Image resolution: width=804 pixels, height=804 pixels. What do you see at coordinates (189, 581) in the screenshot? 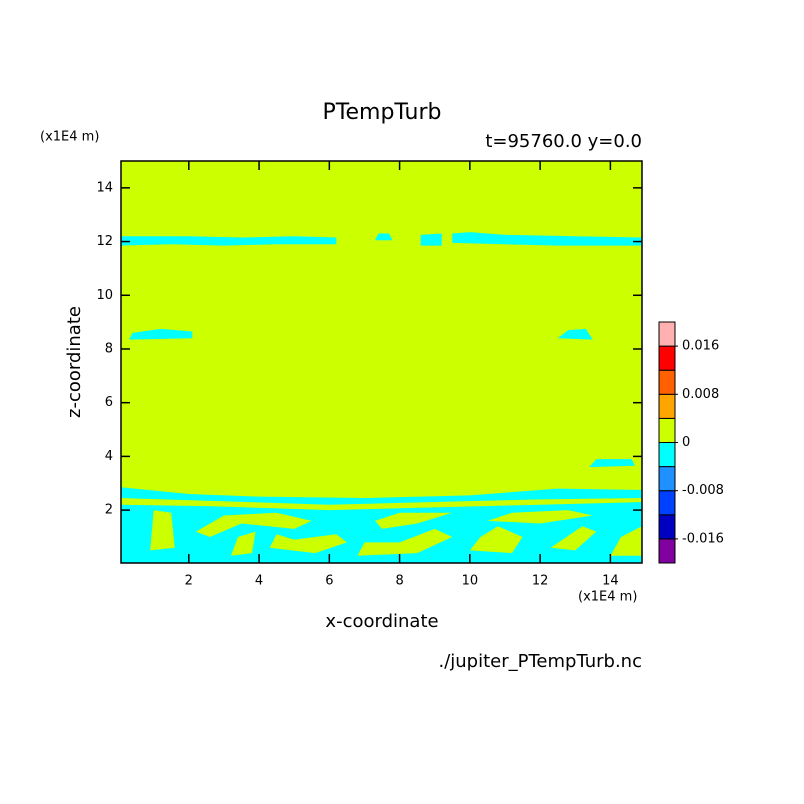
I see `x-tick-label: 2` at bounding box center [189, 581].